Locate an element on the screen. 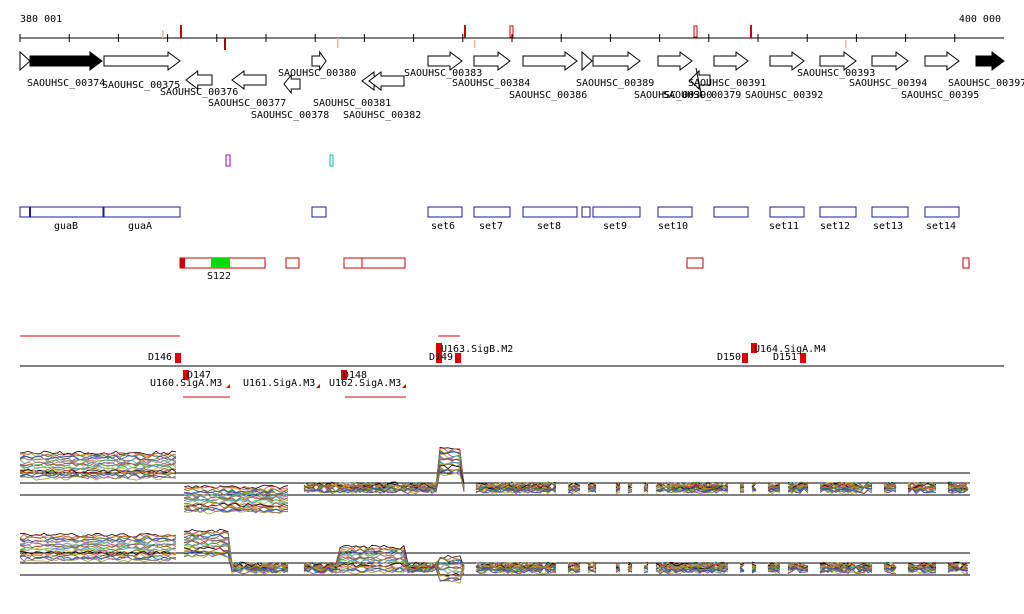 Image resolution: width=1024 pixels, height=614 pixels. gene-label: SAOUHSC_00382 is located at coordinates (382, 115).